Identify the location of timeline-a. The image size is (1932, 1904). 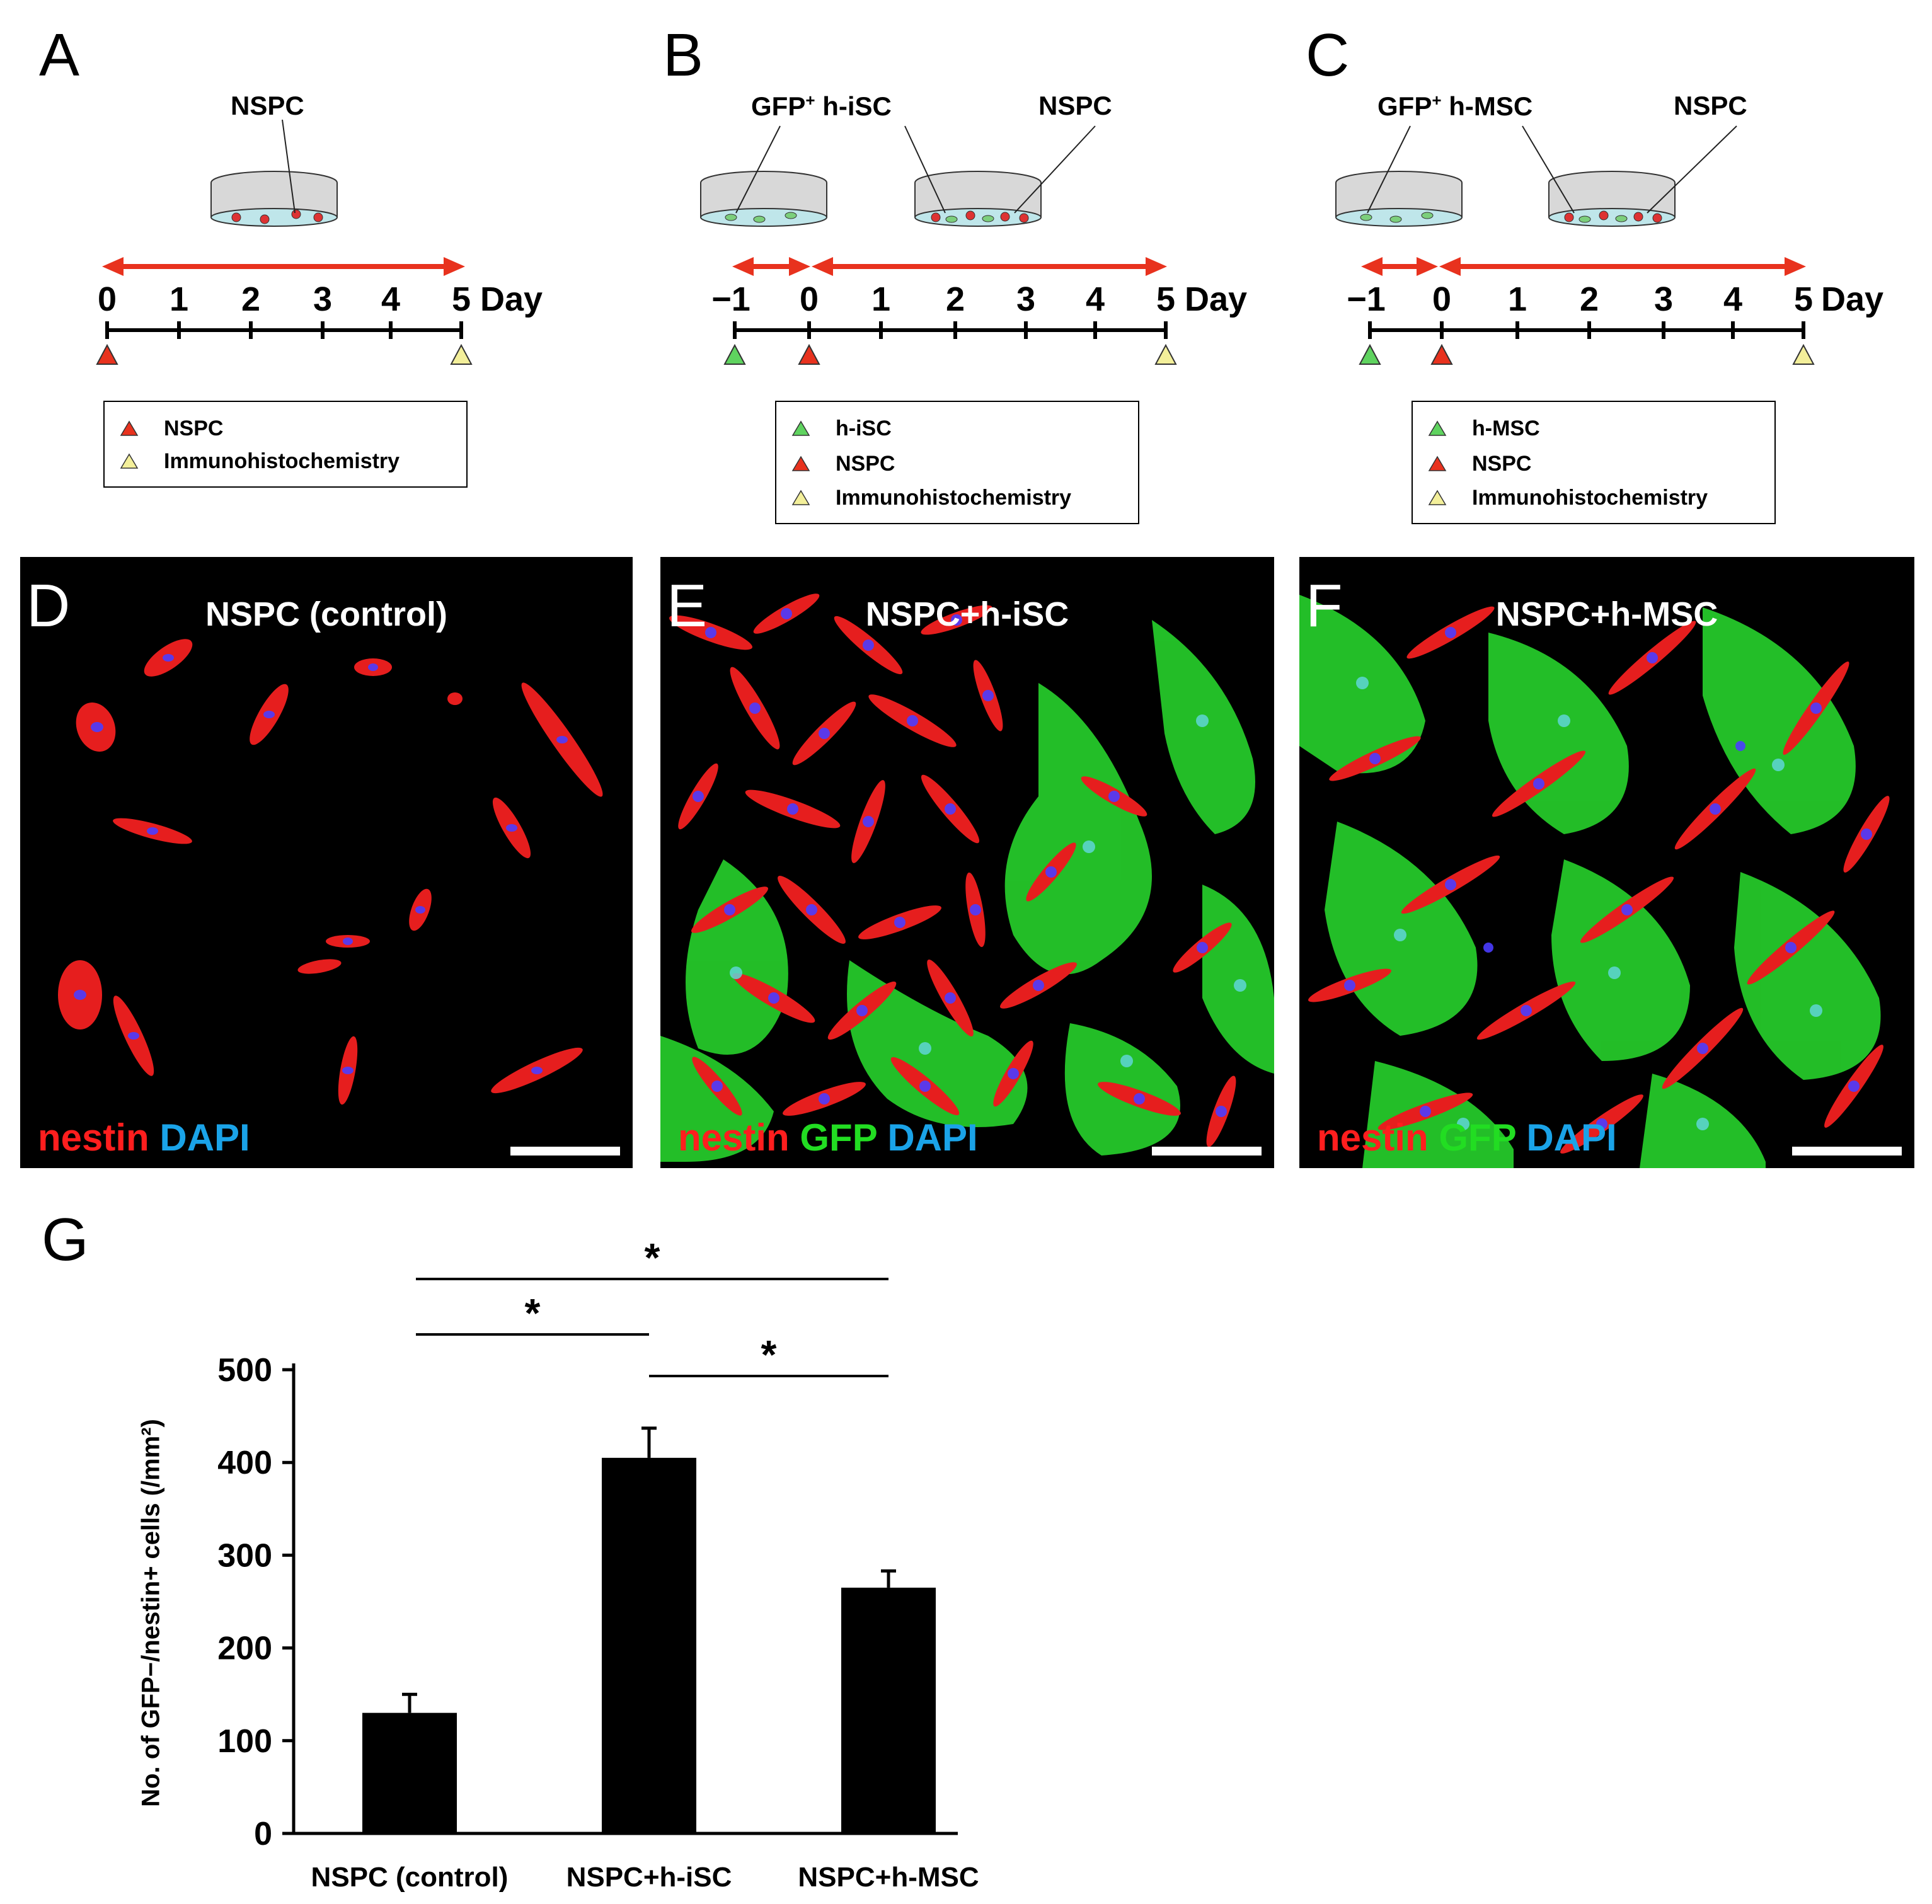
(284, 242).